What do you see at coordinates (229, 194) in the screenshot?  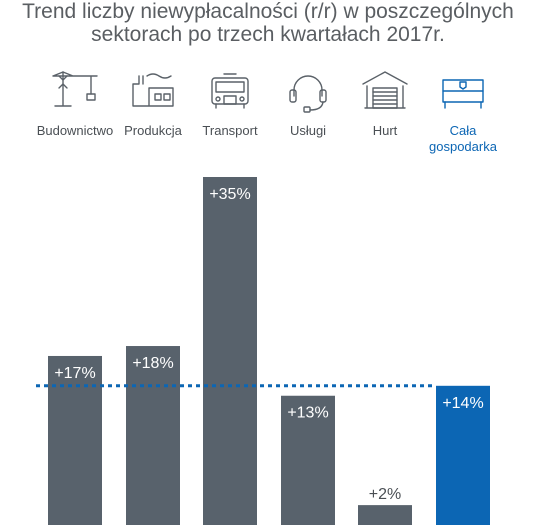 I see `value-label: +35%` at bounding box center [229, 194].